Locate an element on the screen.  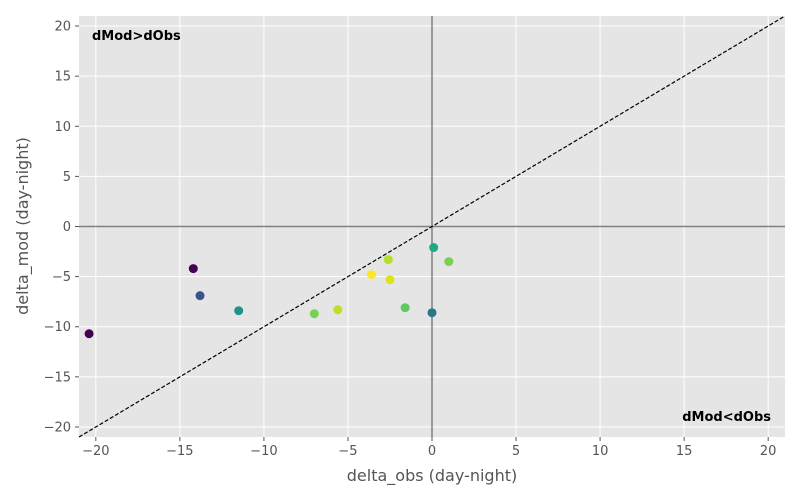
x-ticks: −20 −15 −10 −5 0 5 10 15 20 is located at coordinates (429, 448).